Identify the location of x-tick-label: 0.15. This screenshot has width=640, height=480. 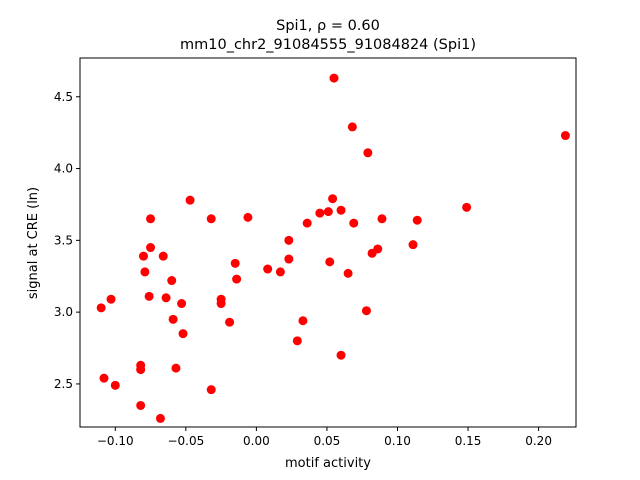
(468, 441).